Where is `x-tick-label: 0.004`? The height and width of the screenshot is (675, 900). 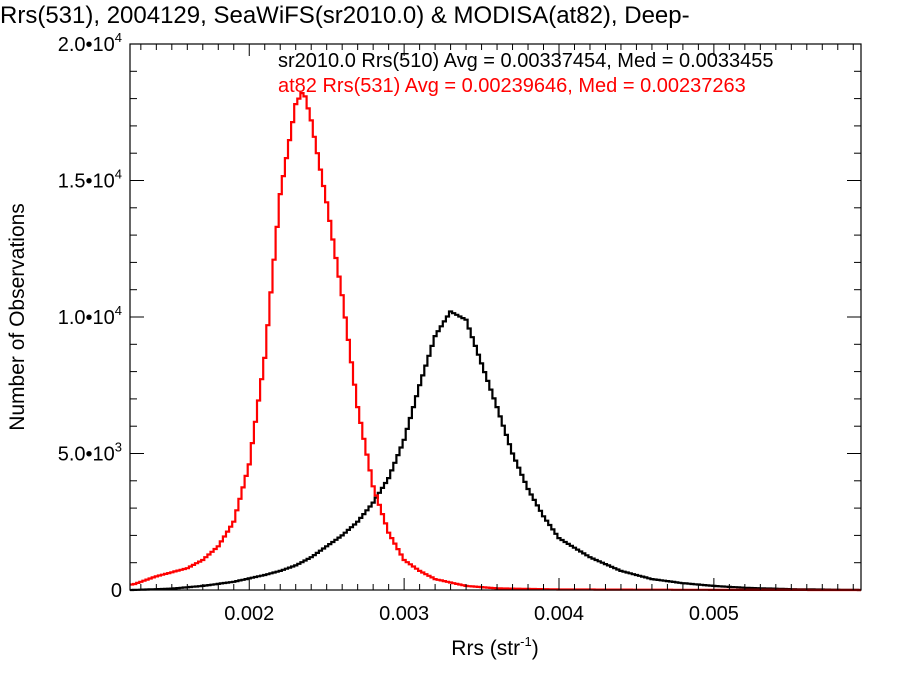
x-tick-label: 0.004 is located at coordinates (559, 614).